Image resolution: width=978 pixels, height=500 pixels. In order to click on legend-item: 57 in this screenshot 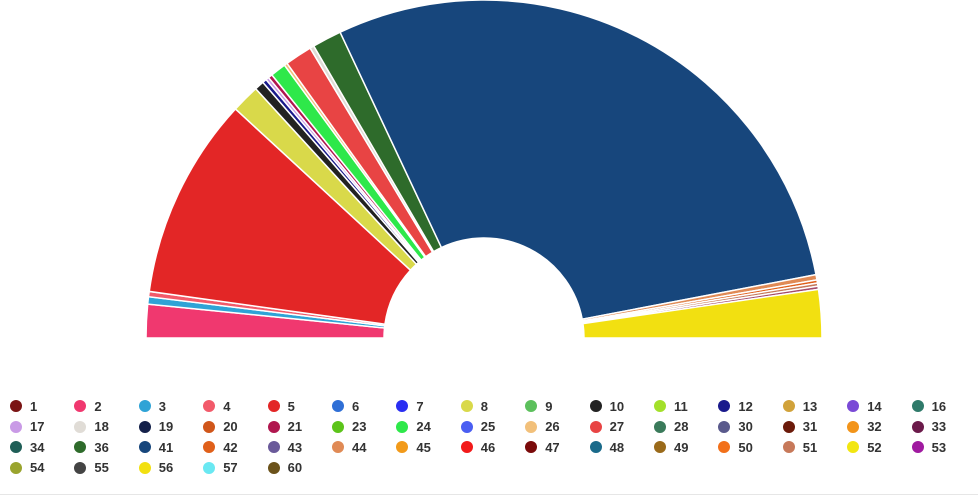, I will do `click(220, 468)`.